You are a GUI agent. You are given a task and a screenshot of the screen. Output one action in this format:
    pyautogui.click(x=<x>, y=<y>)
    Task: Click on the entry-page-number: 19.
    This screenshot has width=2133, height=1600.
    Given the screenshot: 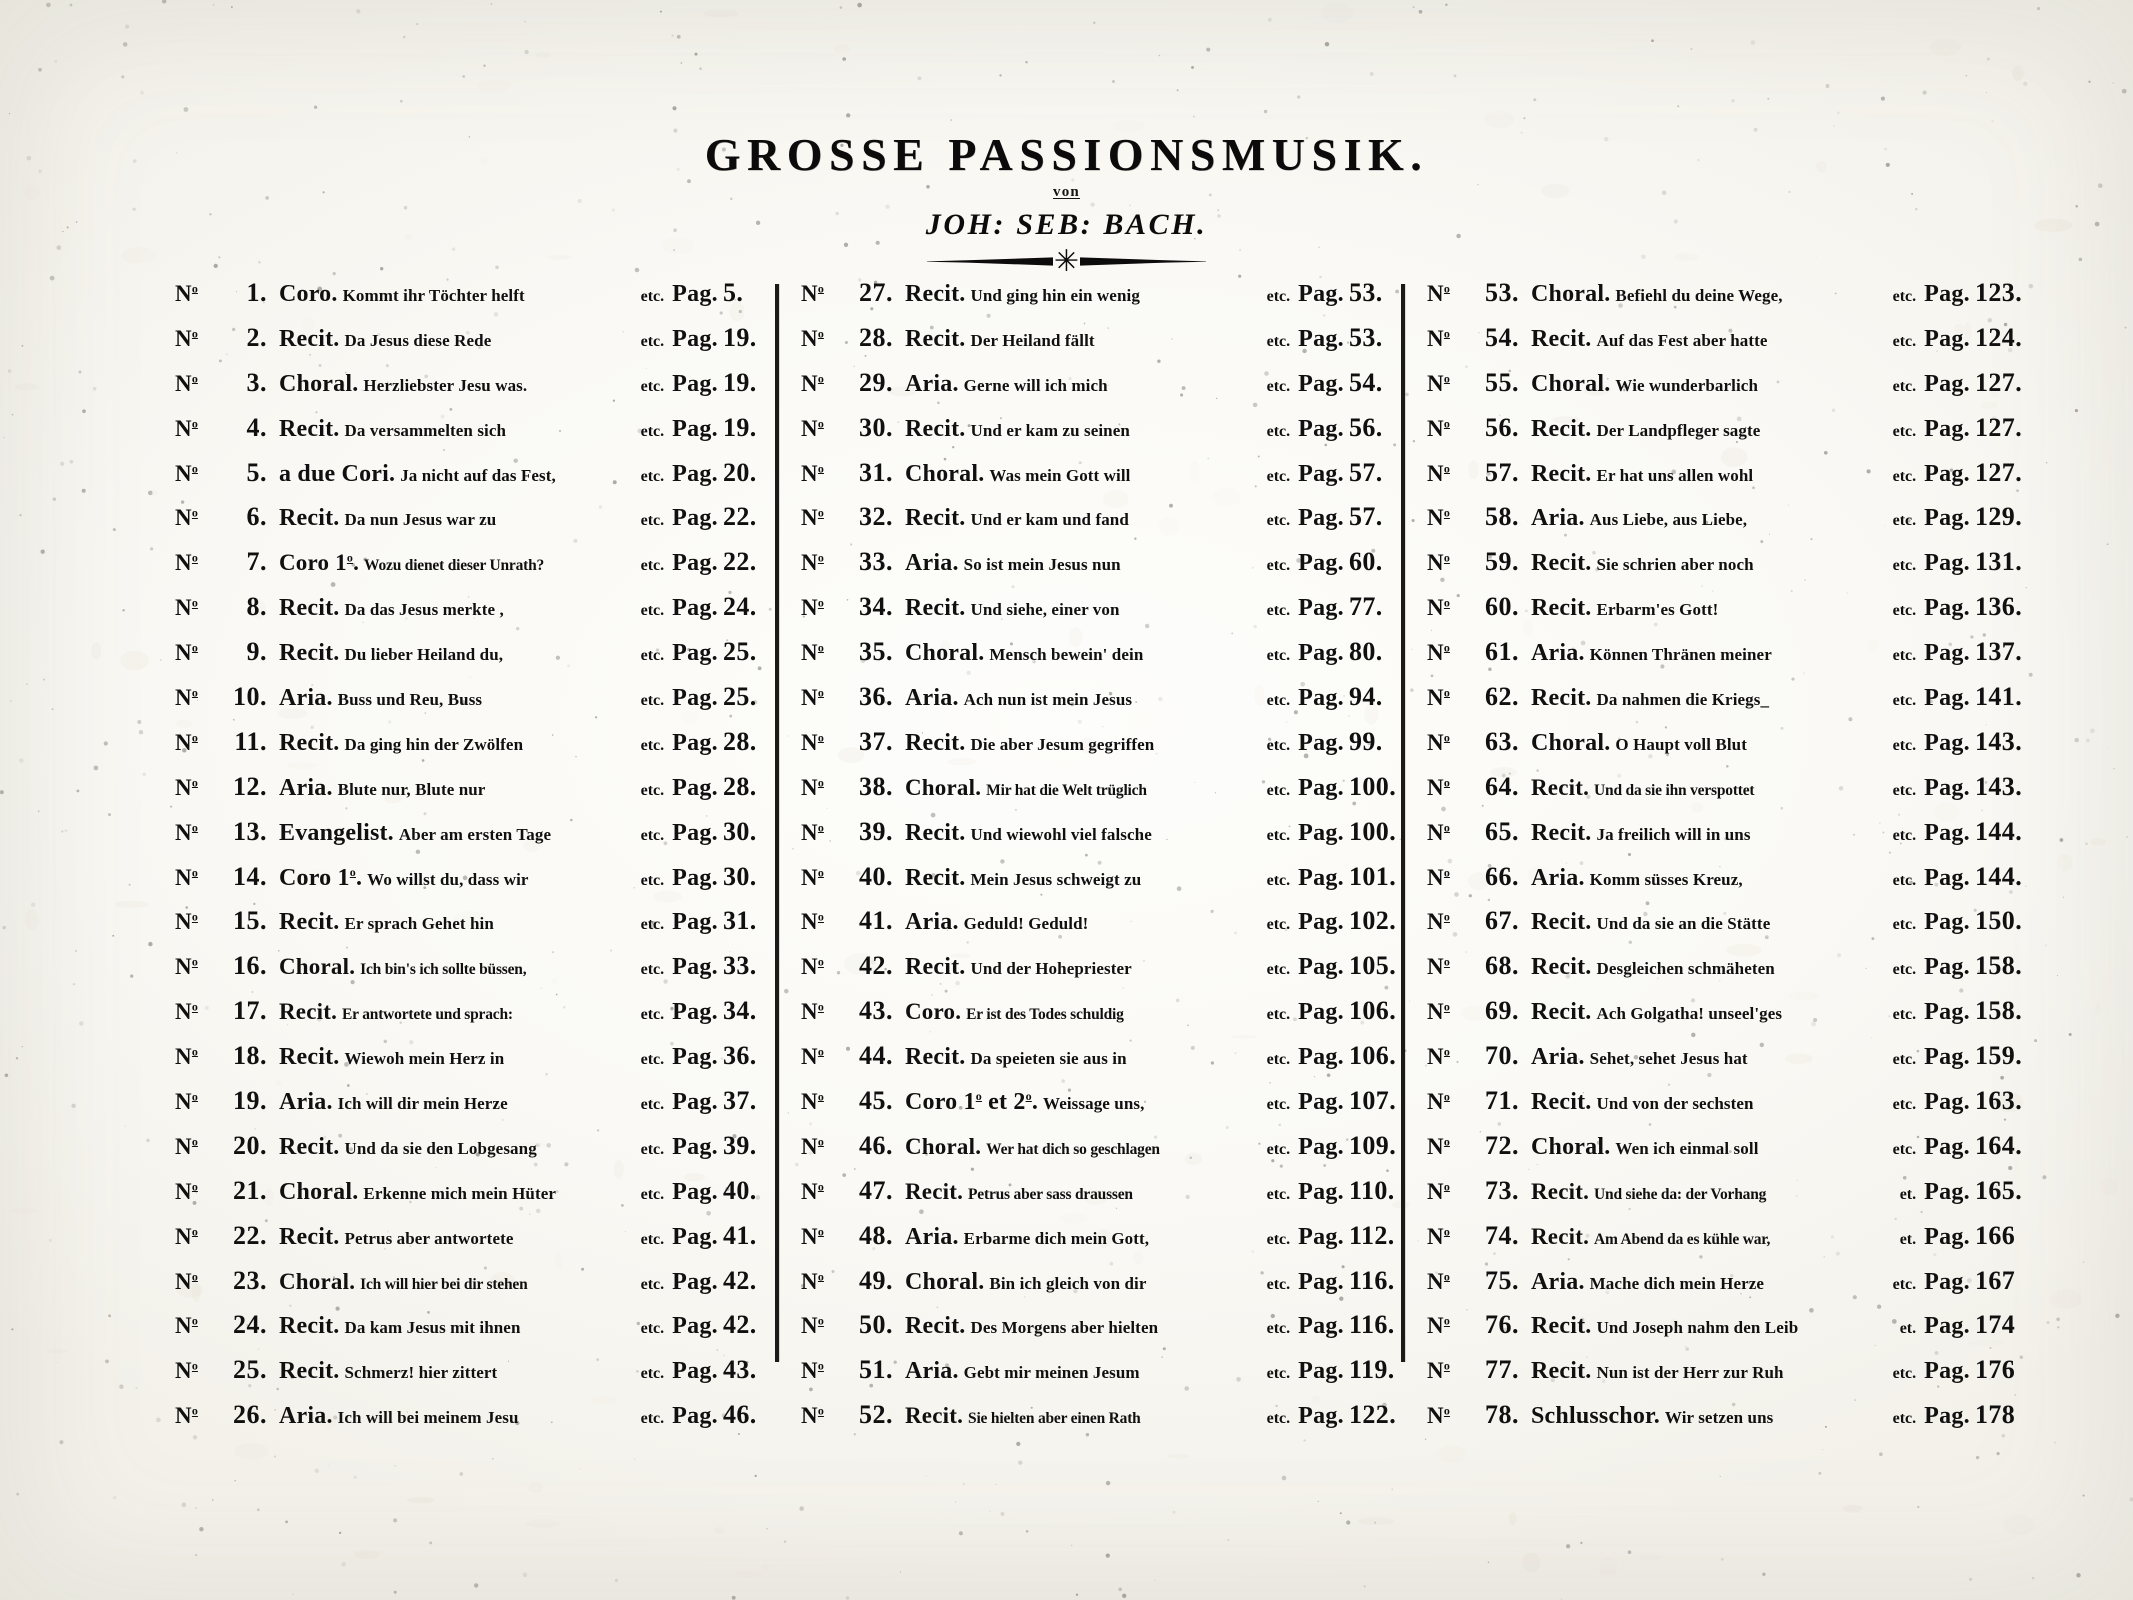 What is the action you would take?
    pyautogui.click(x=740, y=382)
    